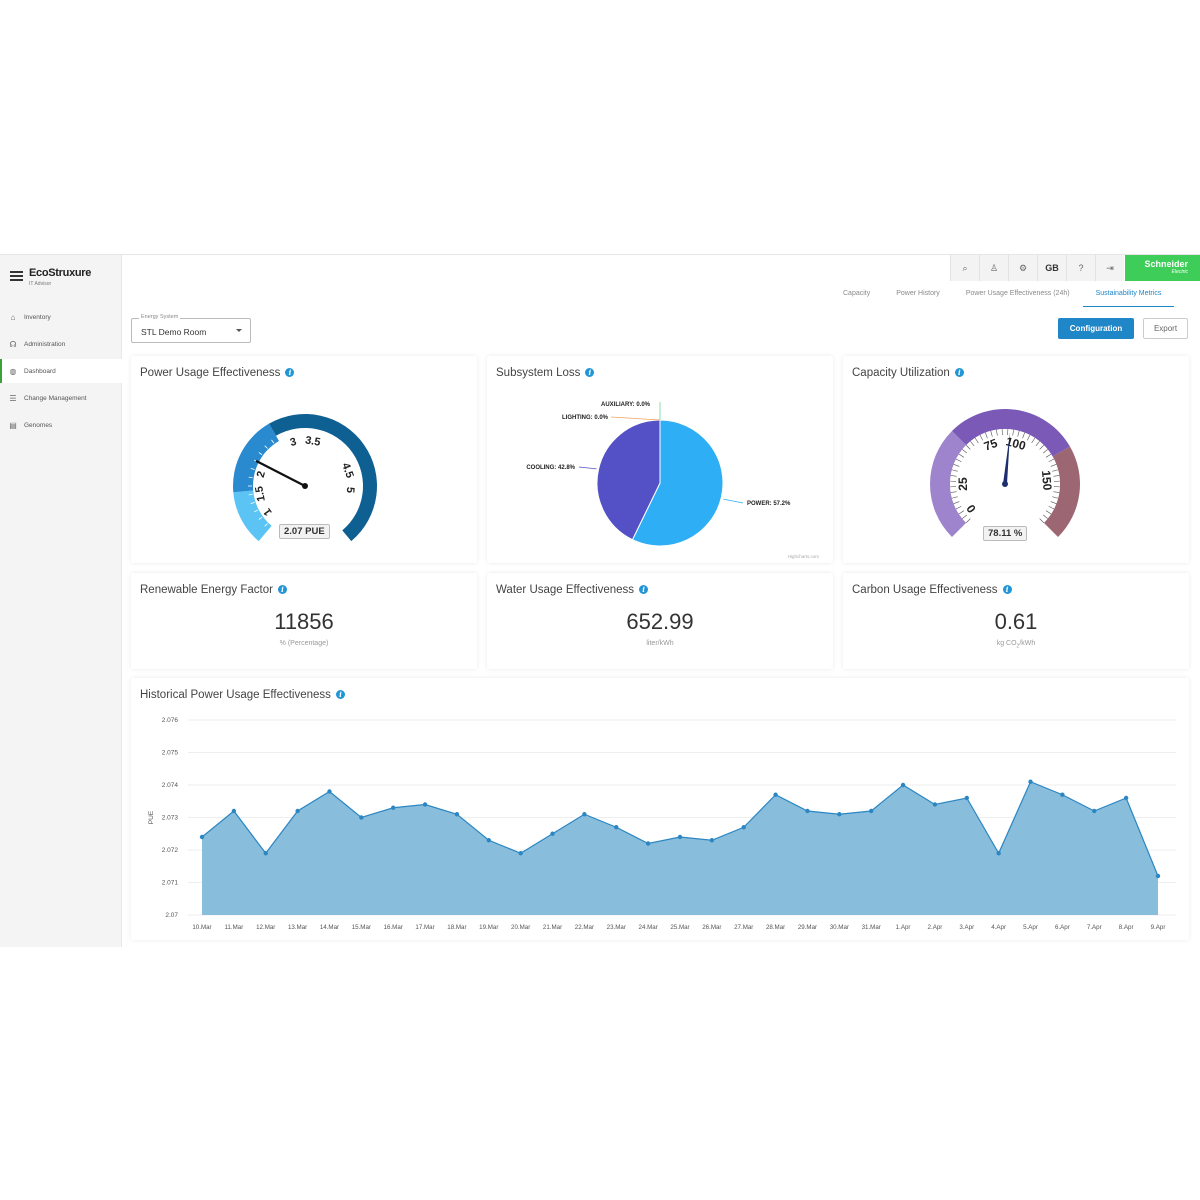 This screenshot has height=1200, width=1200. What do you see at coordinates (993, 268) in the screenshot?
I see `user-icon: ♙` at bounding box center [993, 268].